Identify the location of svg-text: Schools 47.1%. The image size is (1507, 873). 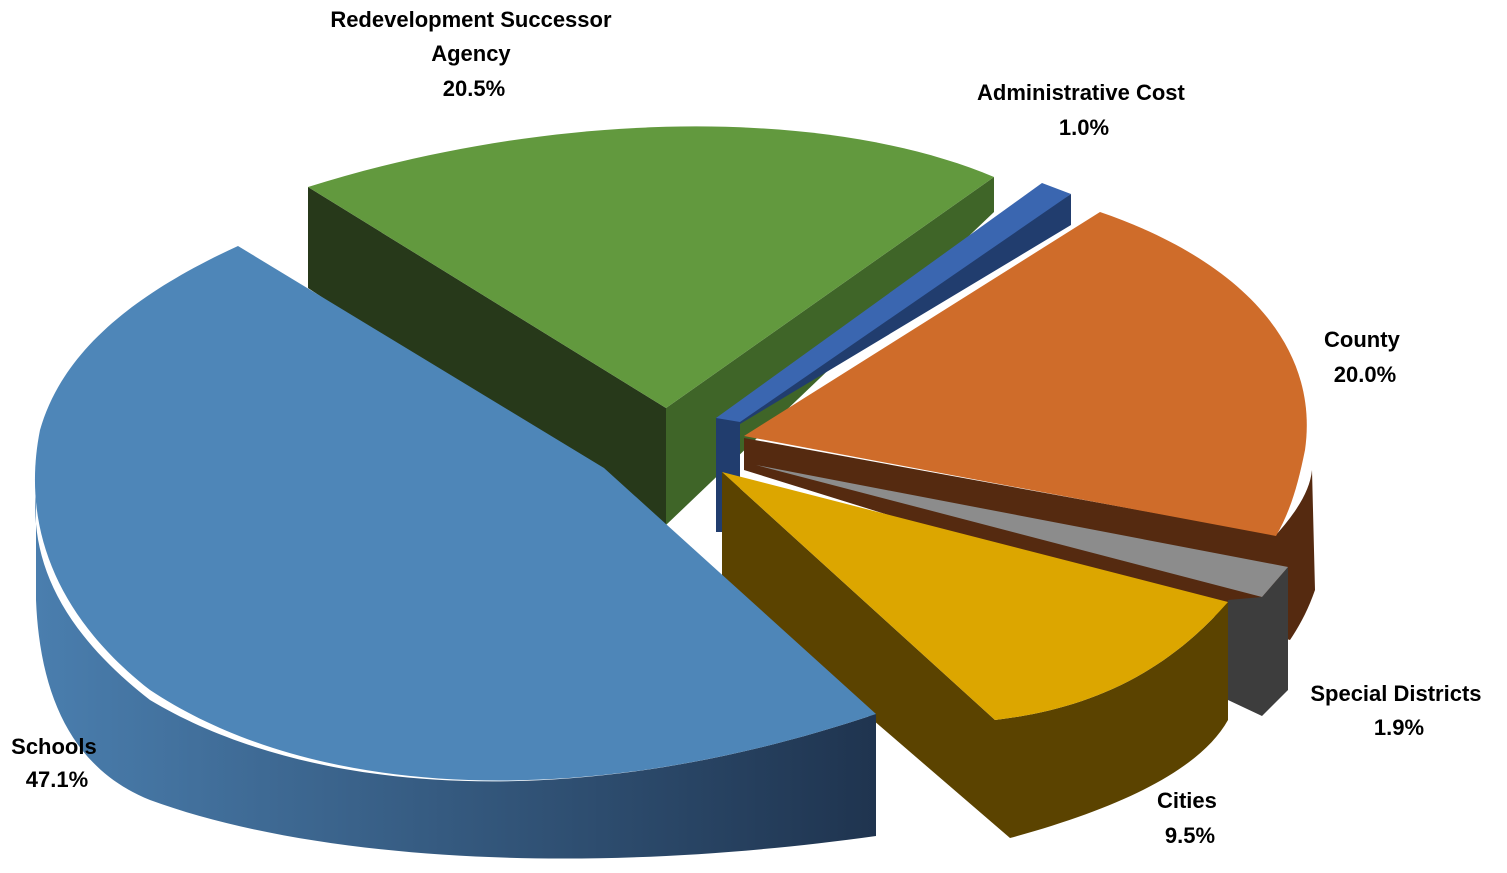
(57, 763).